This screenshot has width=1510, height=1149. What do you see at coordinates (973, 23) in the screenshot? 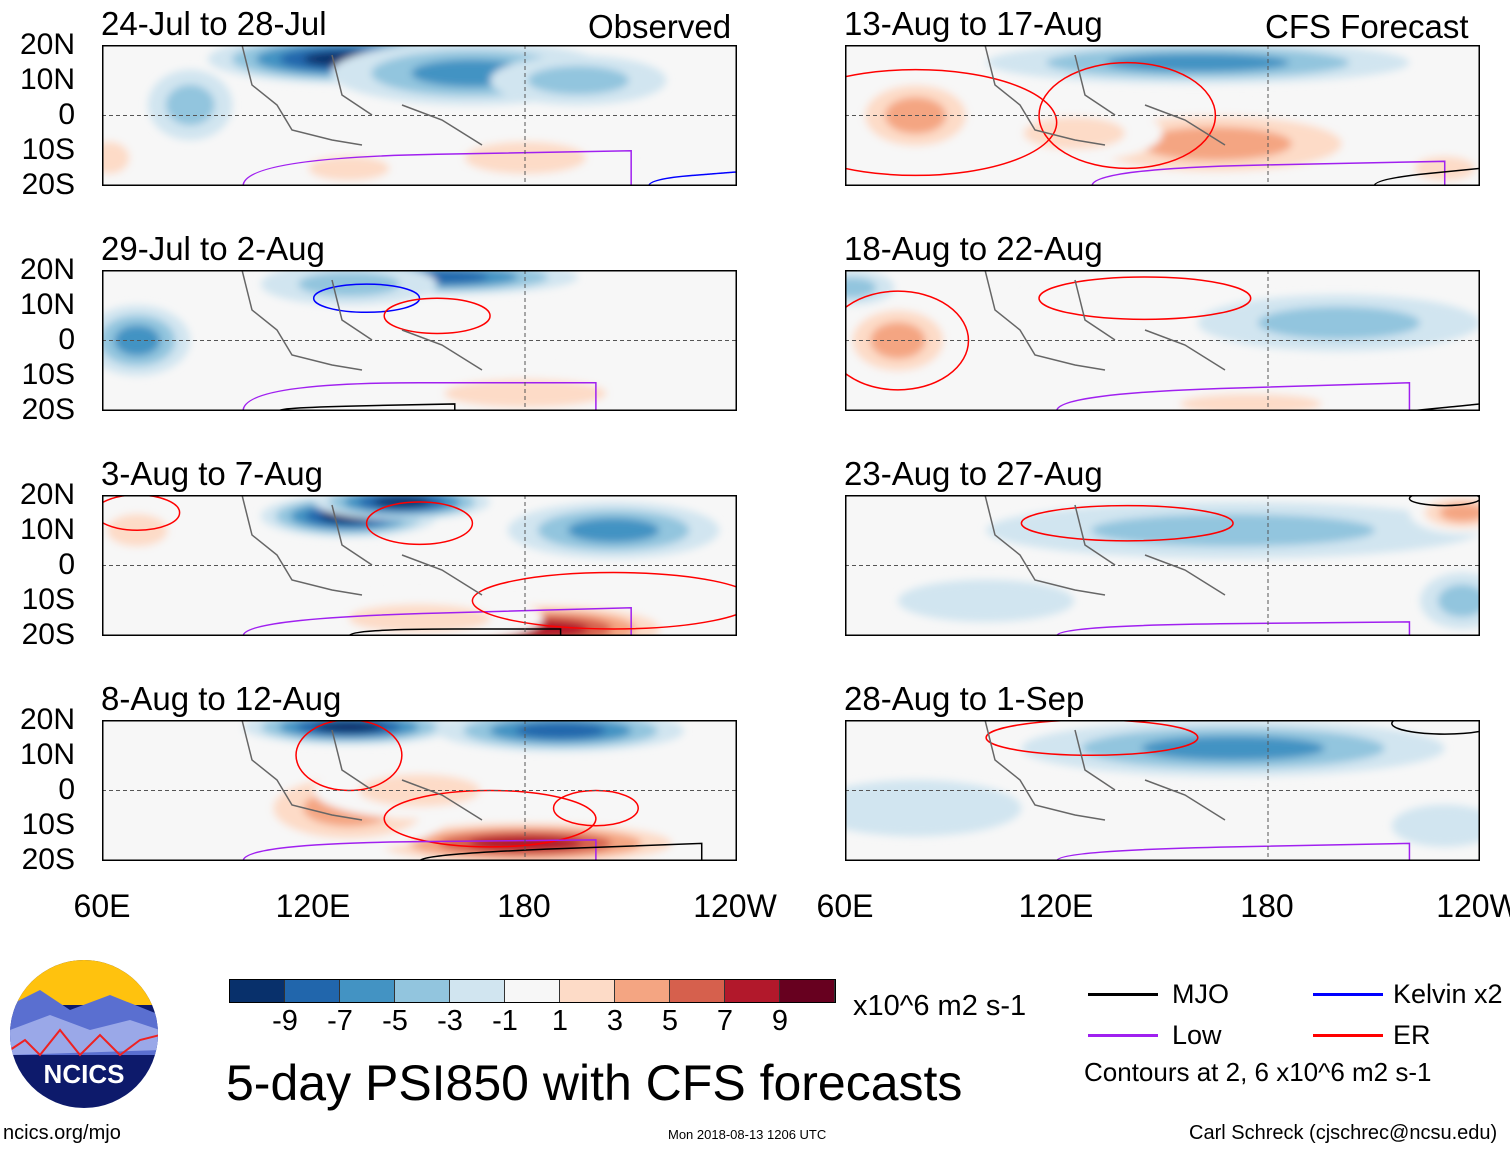
I see `panel-title: 13-Aug to 17-Aug` at bounding box center [973, 23].